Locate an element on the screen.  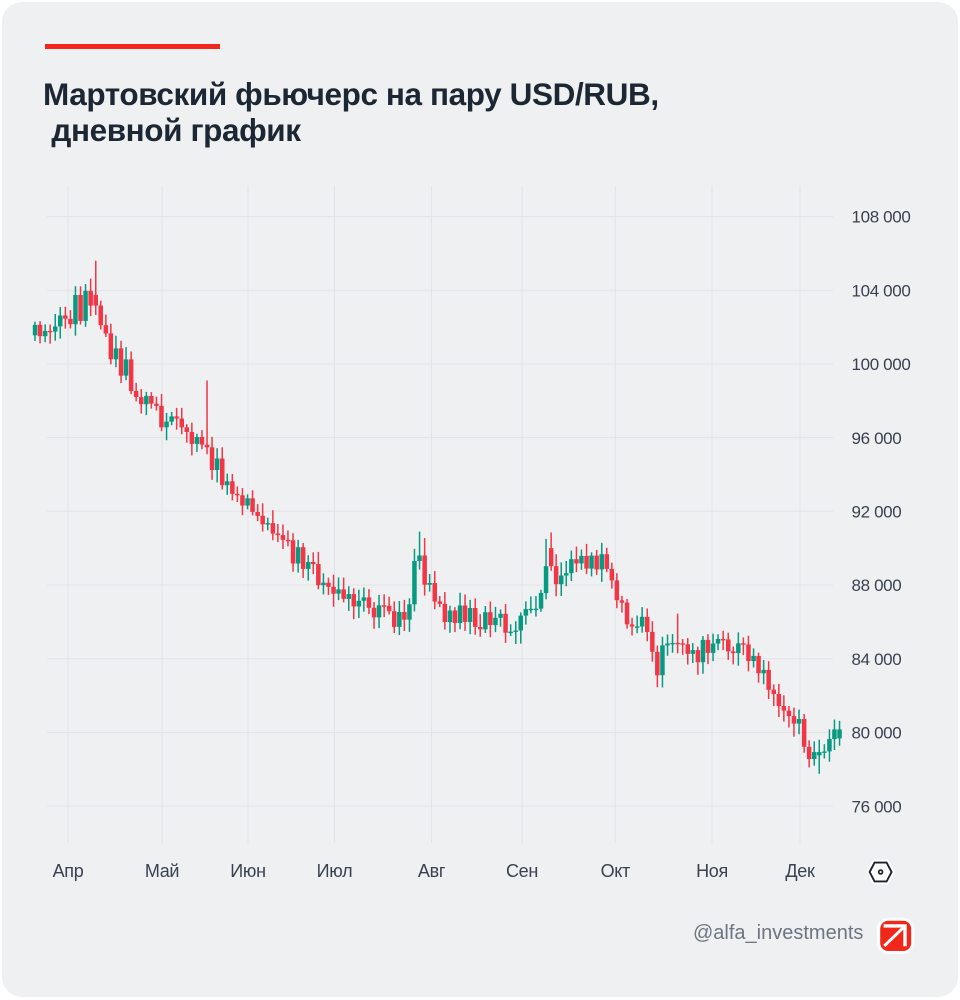
svg-text: Май is located at coordinates (162, 871).